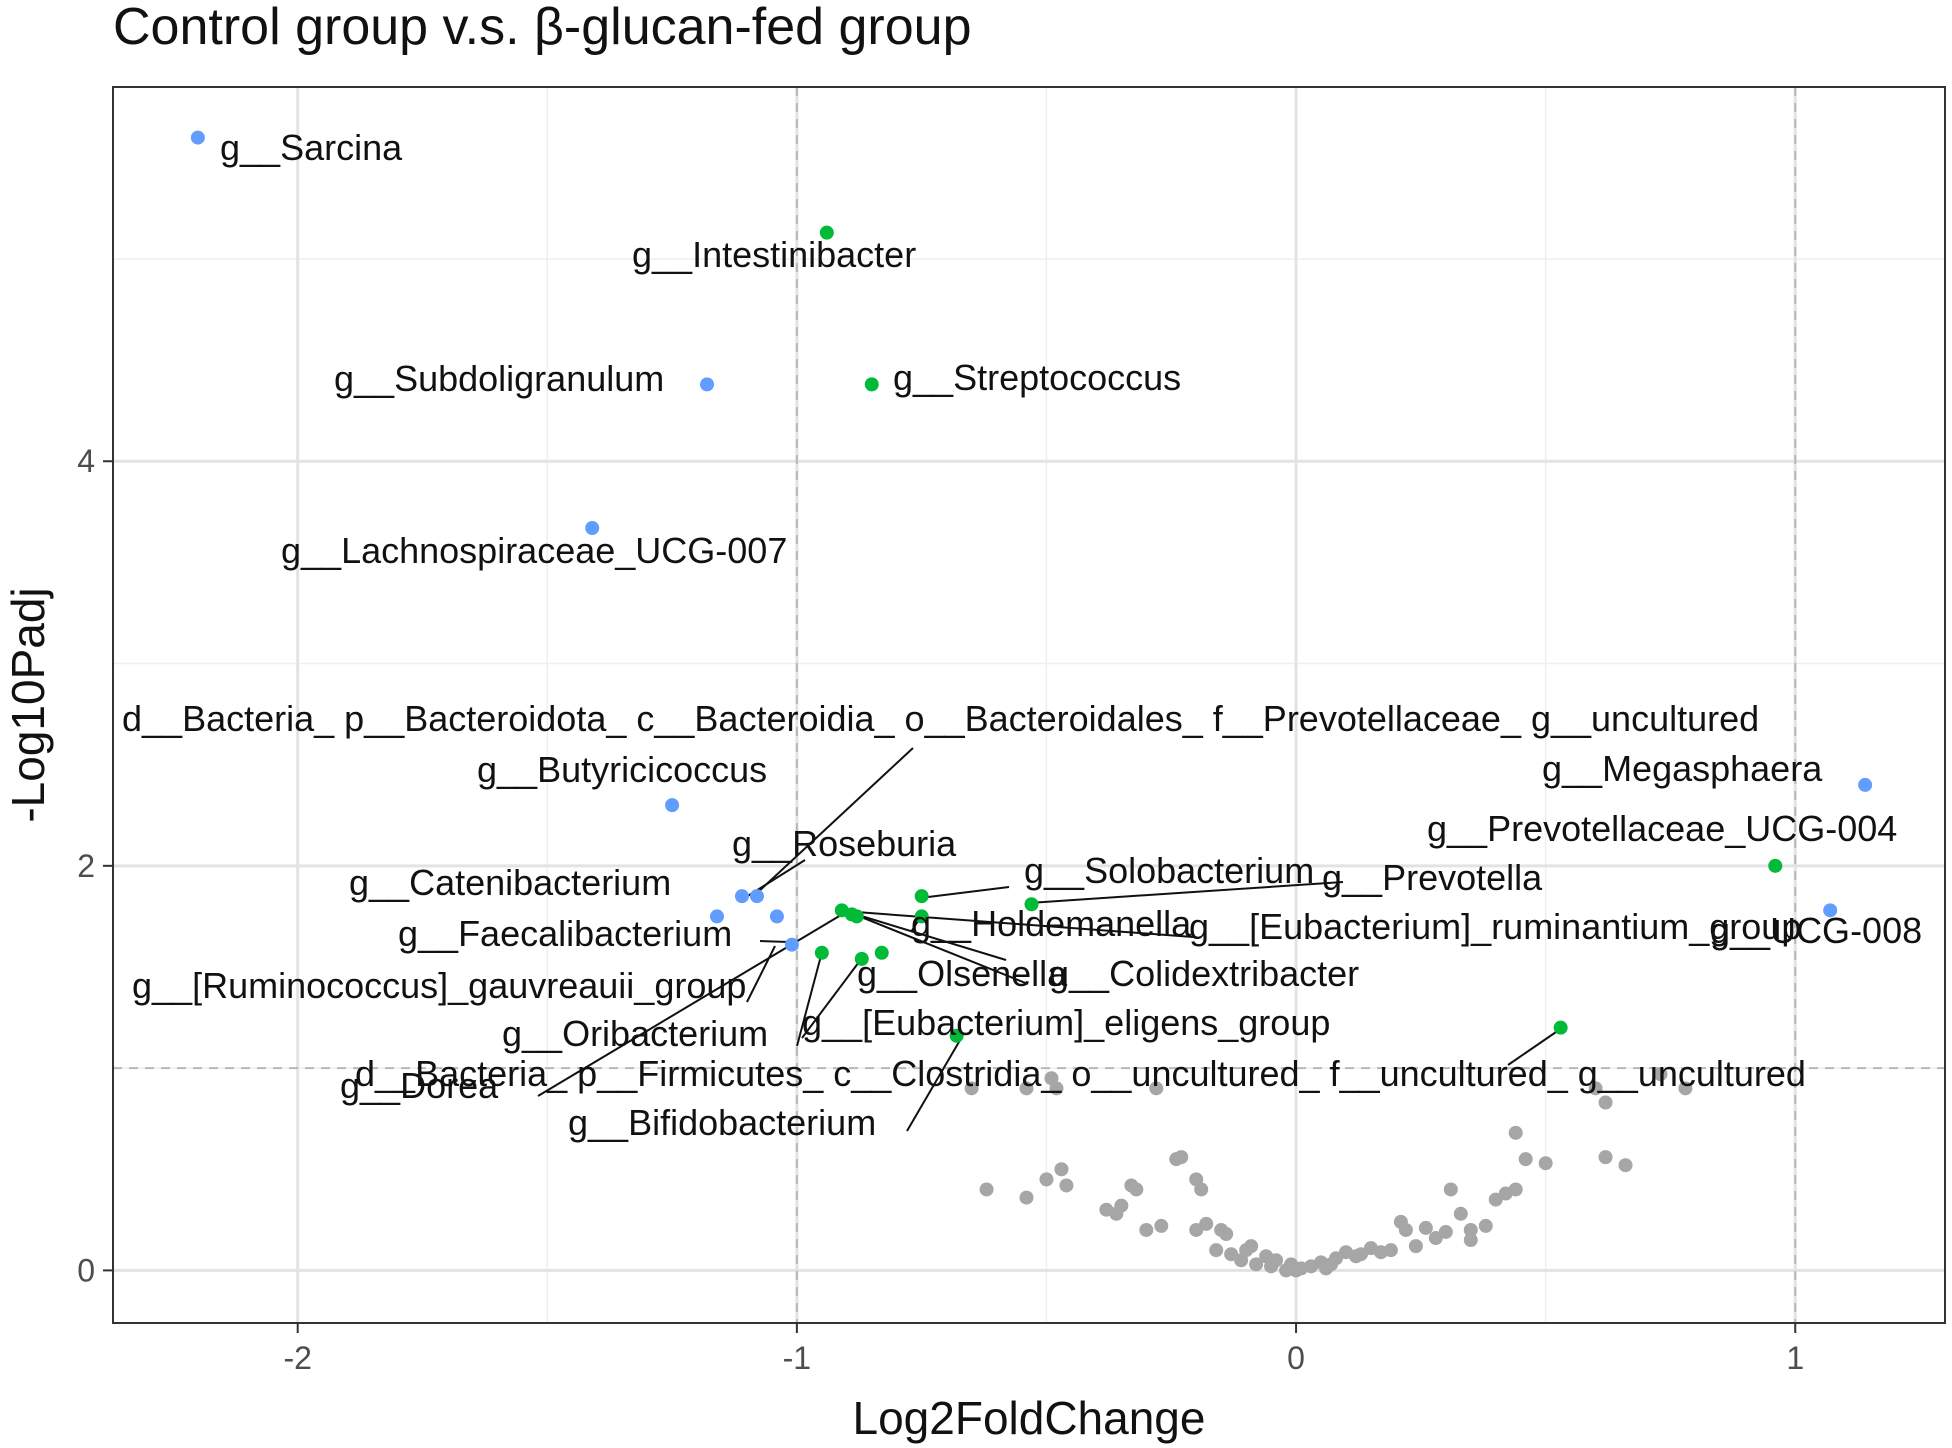 This screenshot has height=1448, width=1952. I want to click on point-label: g__[Eubacterium]_ruminantium_group, so click(1495, 926).